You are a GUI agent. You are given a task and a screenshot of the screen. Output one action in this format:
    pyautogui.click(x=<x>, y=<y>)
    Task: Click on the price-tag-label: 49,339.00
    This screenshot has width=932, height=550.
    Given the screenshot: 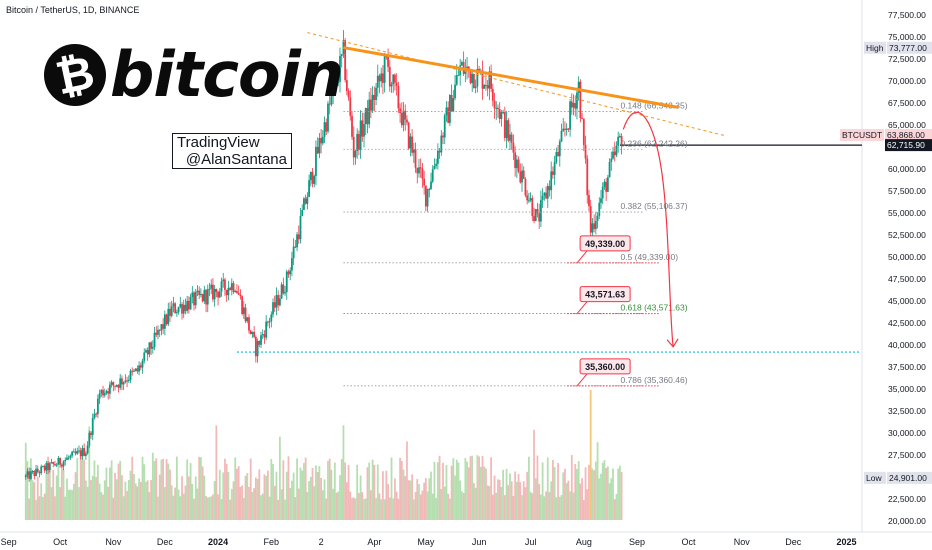 What is the action you would take?
    pyautogui.click(x=605, y=244)
    